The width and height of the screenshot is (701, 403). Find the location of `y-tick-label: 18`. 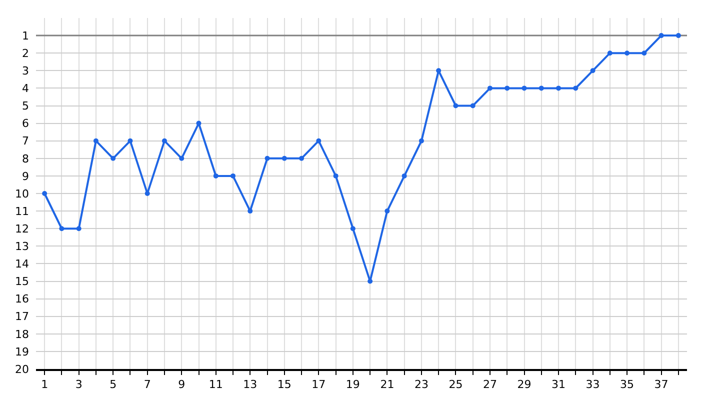

y-tick-label: 18 is located at coordinates (22, 334).